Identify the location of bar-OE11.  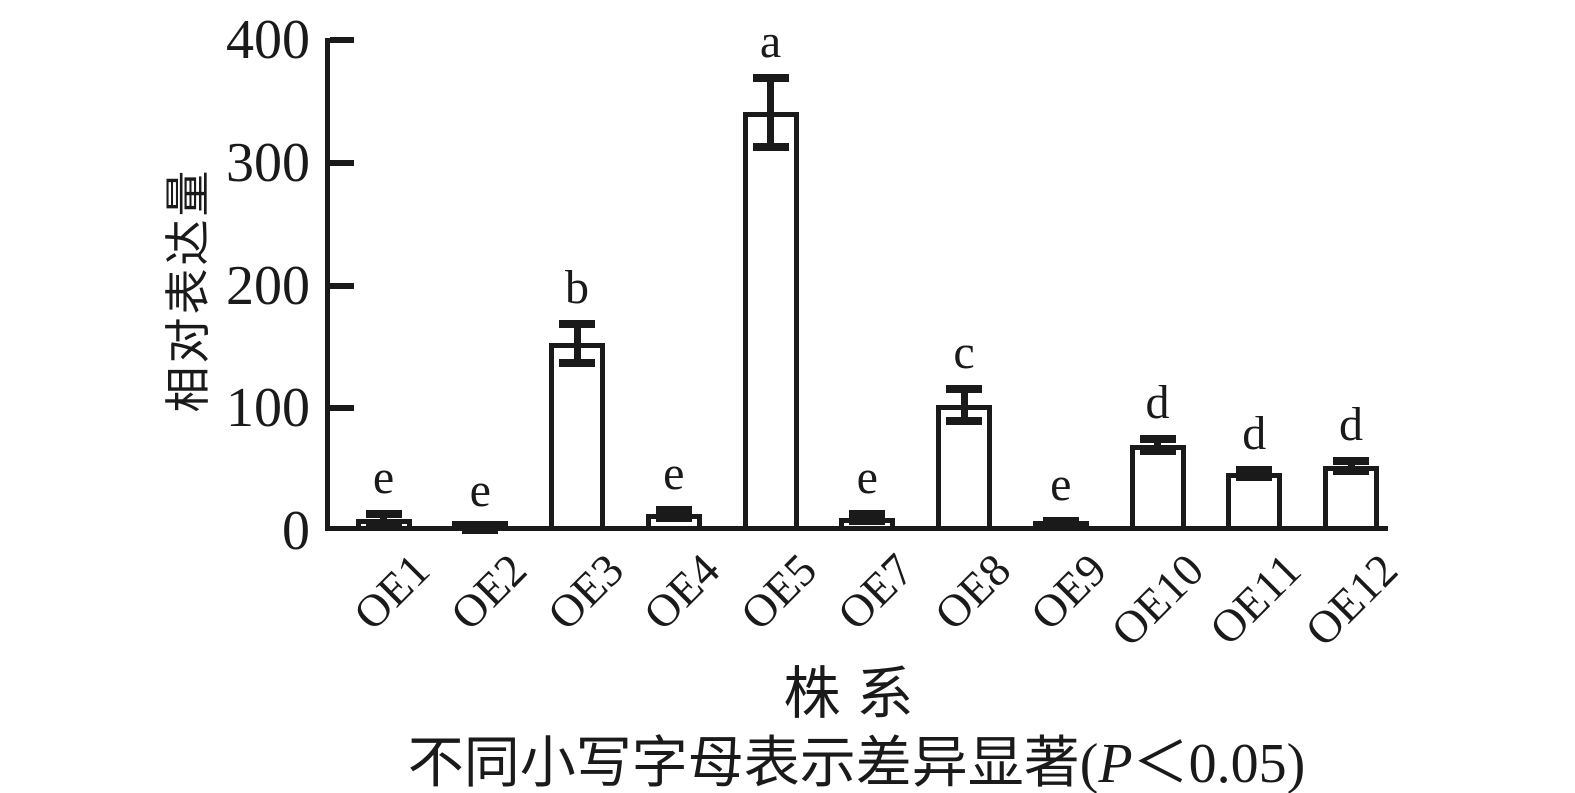
(1254, 502).